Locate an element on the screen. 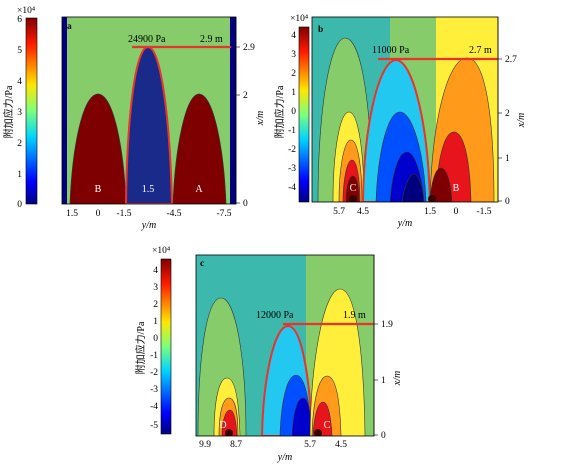  colorbar-tick: 6 is located at coordinates (19, 20).